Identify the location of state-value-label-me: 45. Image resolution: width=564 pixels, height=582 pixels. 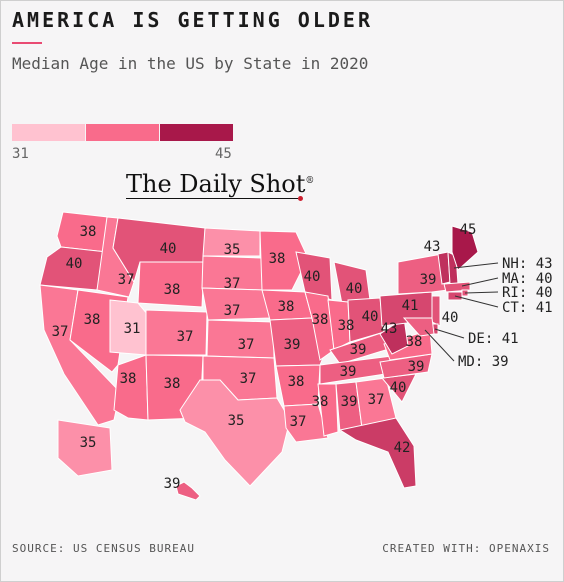
(468, 230).